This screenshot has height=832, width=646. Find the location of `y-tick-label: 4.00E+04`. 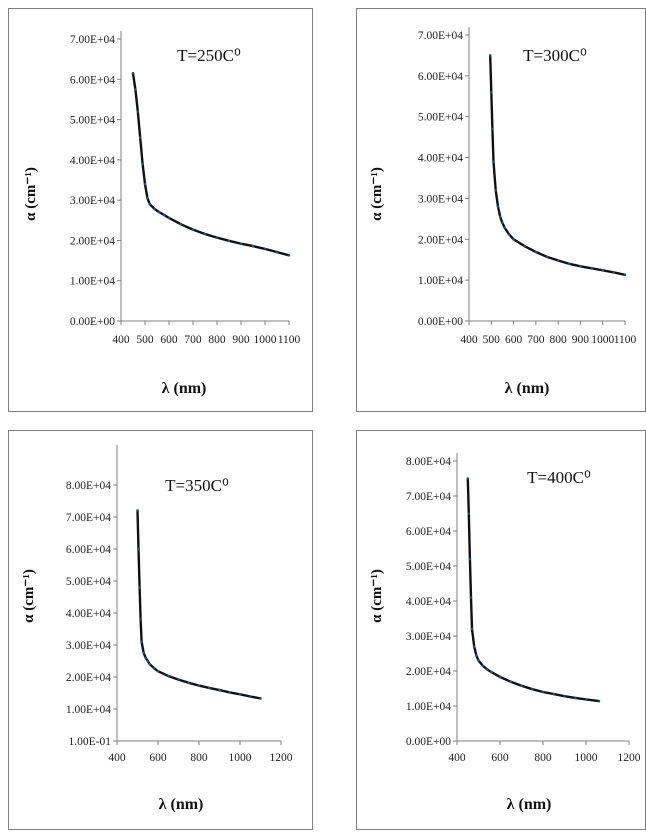

y-tick-label: 4.00E+04 is located at coordinates (88, 614).